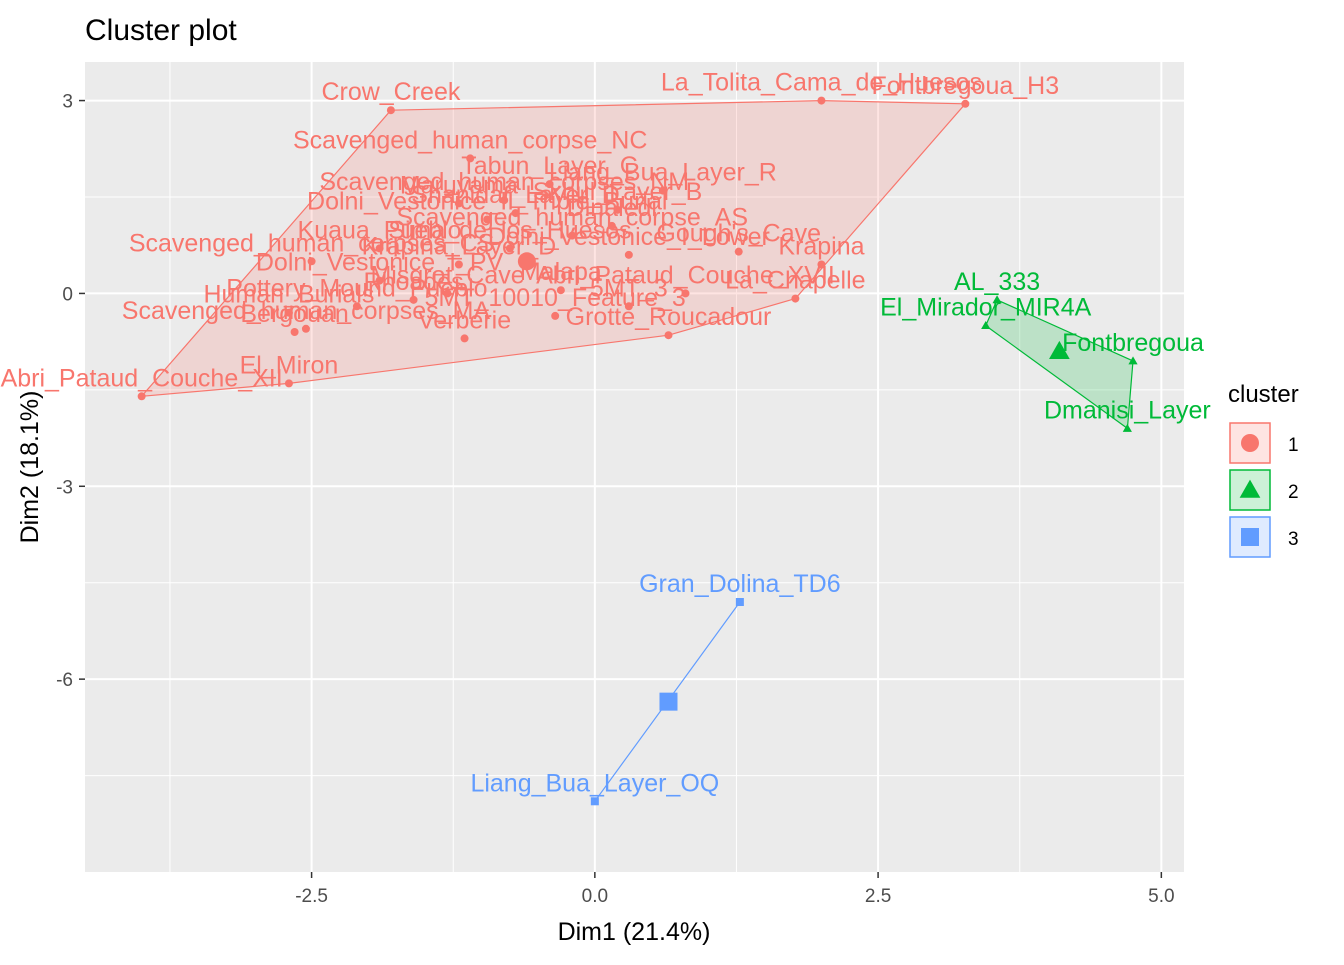  What do you see at coordinates (878, 896) in the screenshot?
I see `x-tick-label: 2.5` at bounding box center [878, 896].